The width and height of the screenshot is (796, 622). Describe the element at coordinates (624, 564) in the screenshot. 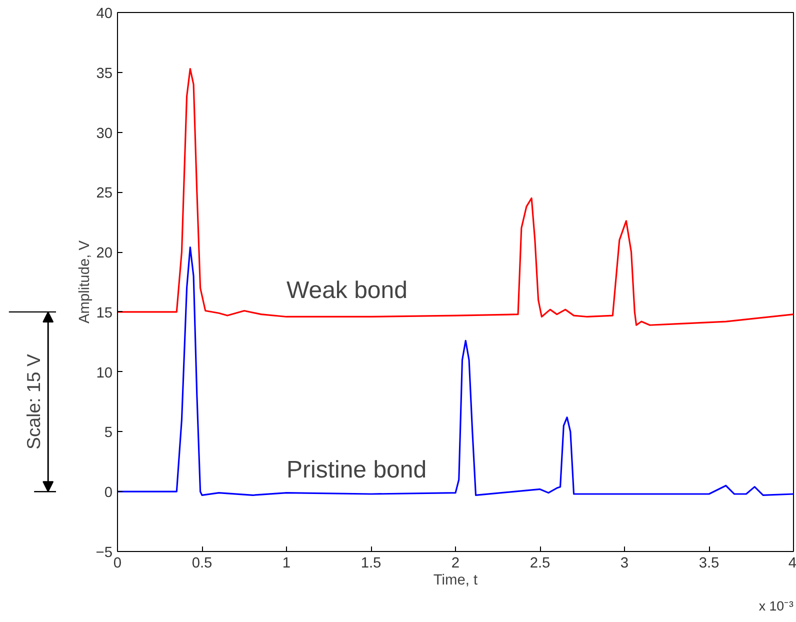

I see `x-tick-label: 3` at that location.